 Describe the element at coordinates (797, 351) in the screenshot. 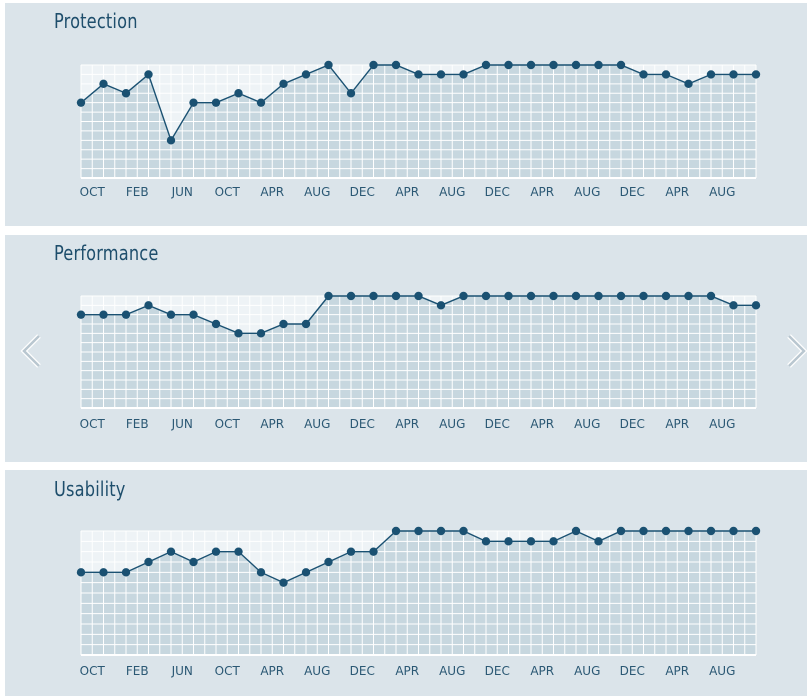

I see `chevron-right-icon` at that location.